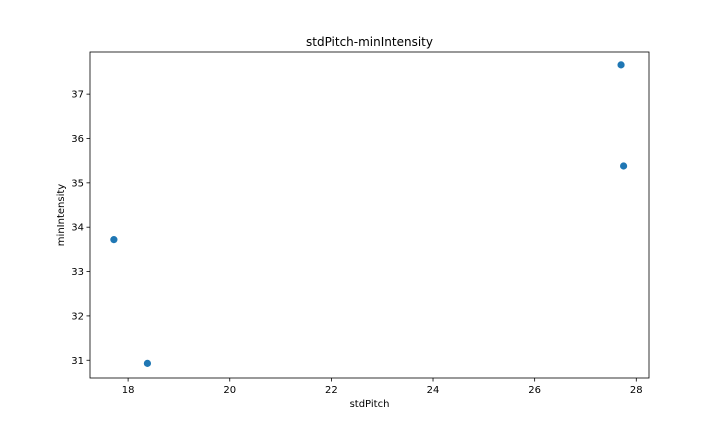  I want to click on y-tick-label: 36, so click(77, 139).